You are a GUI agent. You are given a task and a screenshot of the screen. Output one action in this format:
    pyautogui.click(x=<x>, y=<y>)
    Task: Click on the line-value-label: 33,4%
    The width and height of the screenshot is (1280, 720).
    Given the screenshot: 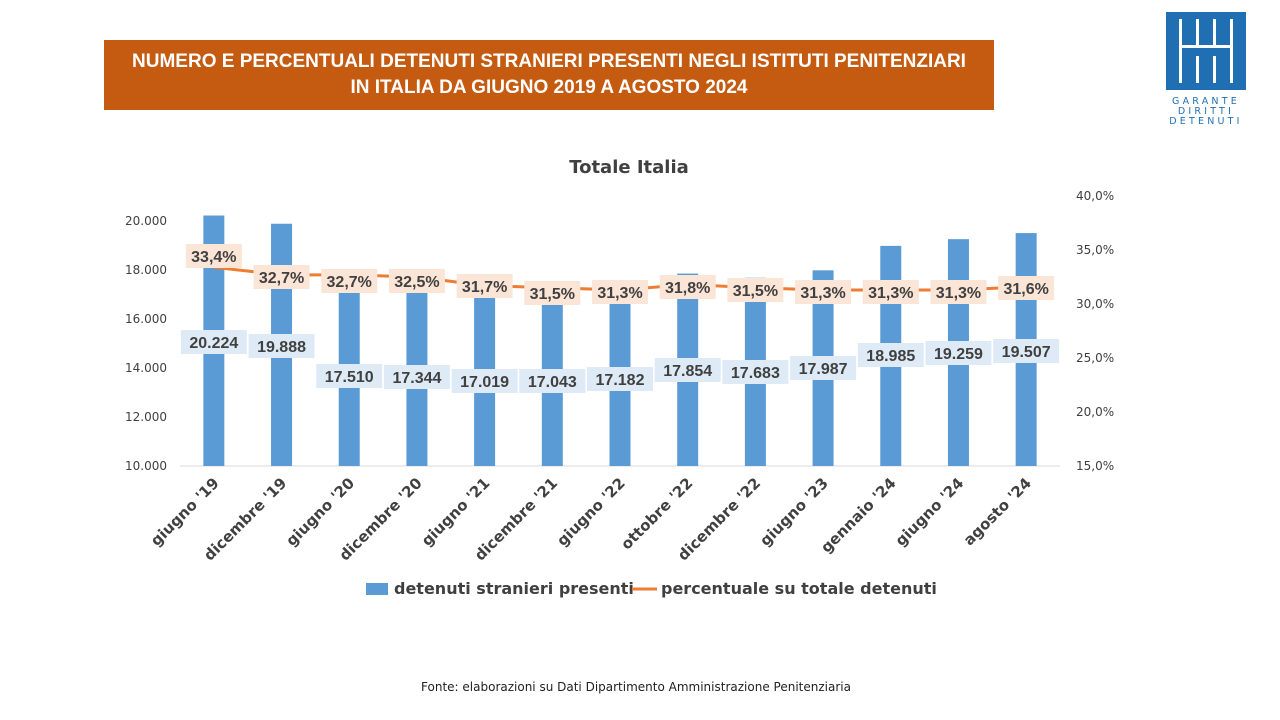 What is the action you would take?
    pyautogui.click(x=213, y=257)
    